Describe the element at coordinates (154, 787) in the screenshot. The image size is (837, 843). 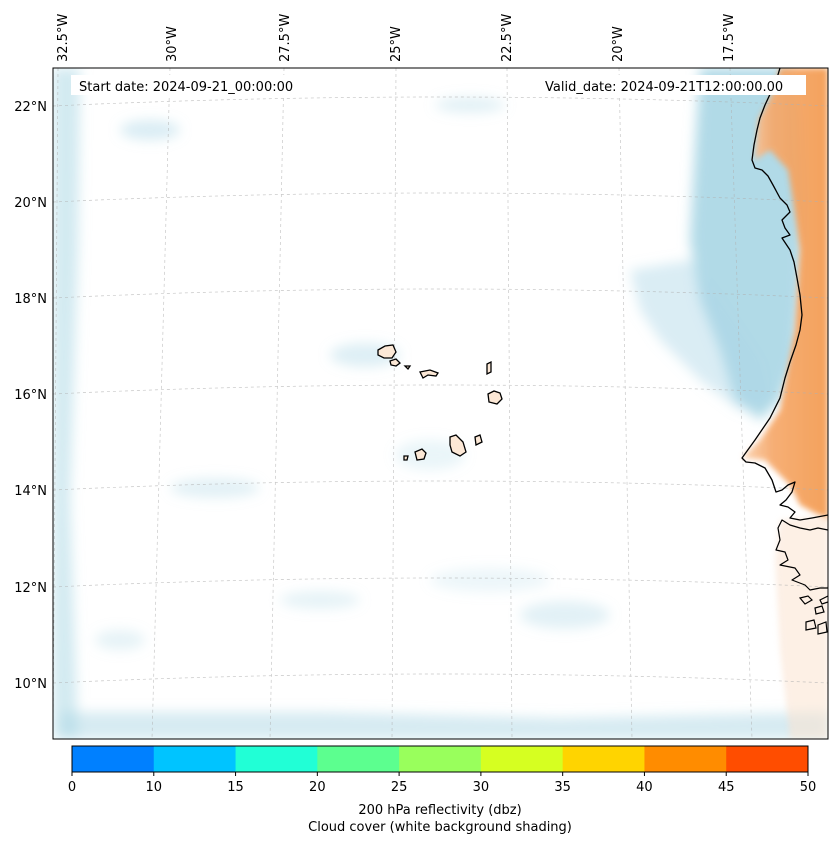
I see `colorbar-tick-label: 10` at that location.